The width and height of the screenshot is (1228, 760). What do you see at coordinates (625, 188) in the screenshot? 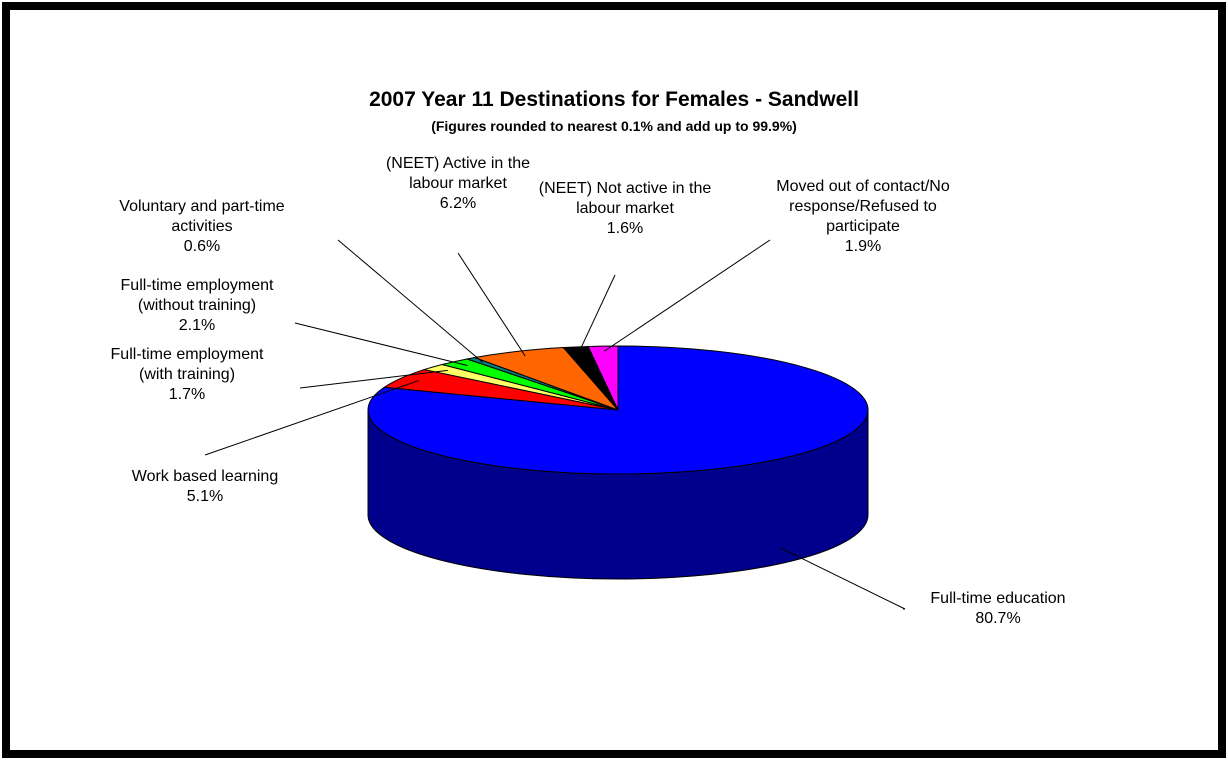
I see `slice-category-label: (NEET) Not active in the` at bounding box center [625, 188].